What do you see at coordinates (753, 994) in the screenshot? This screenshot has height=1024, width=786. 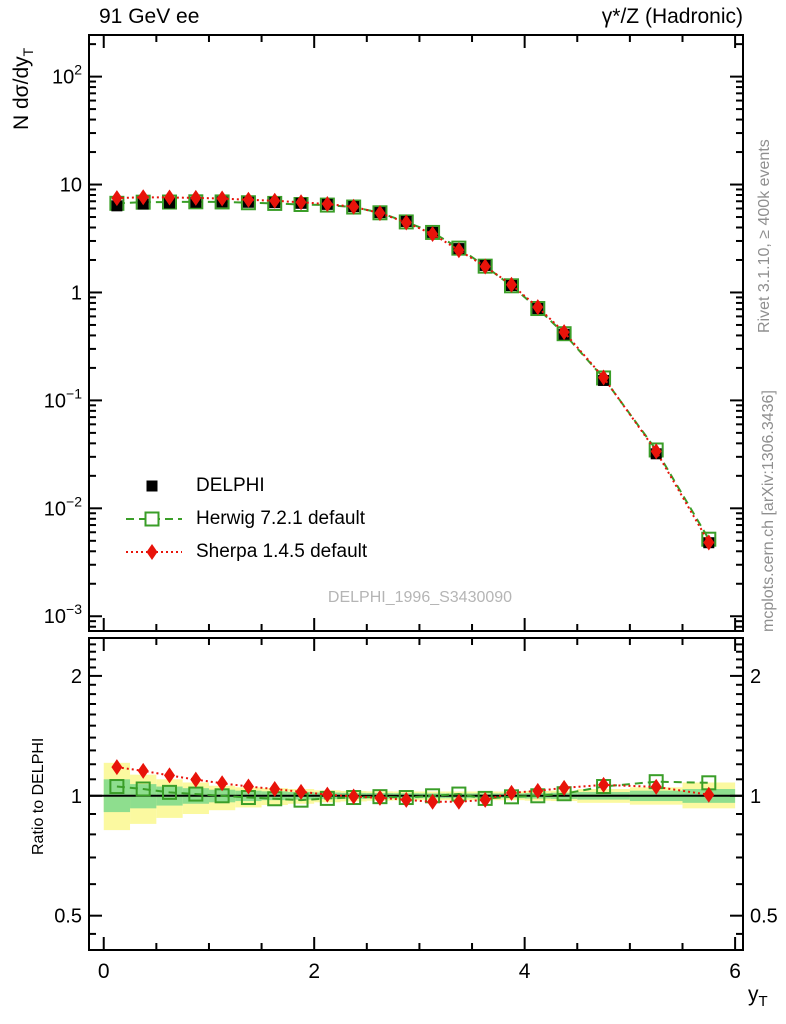 I see `x-axis-title-text: y` at bounding box center [753, 994].